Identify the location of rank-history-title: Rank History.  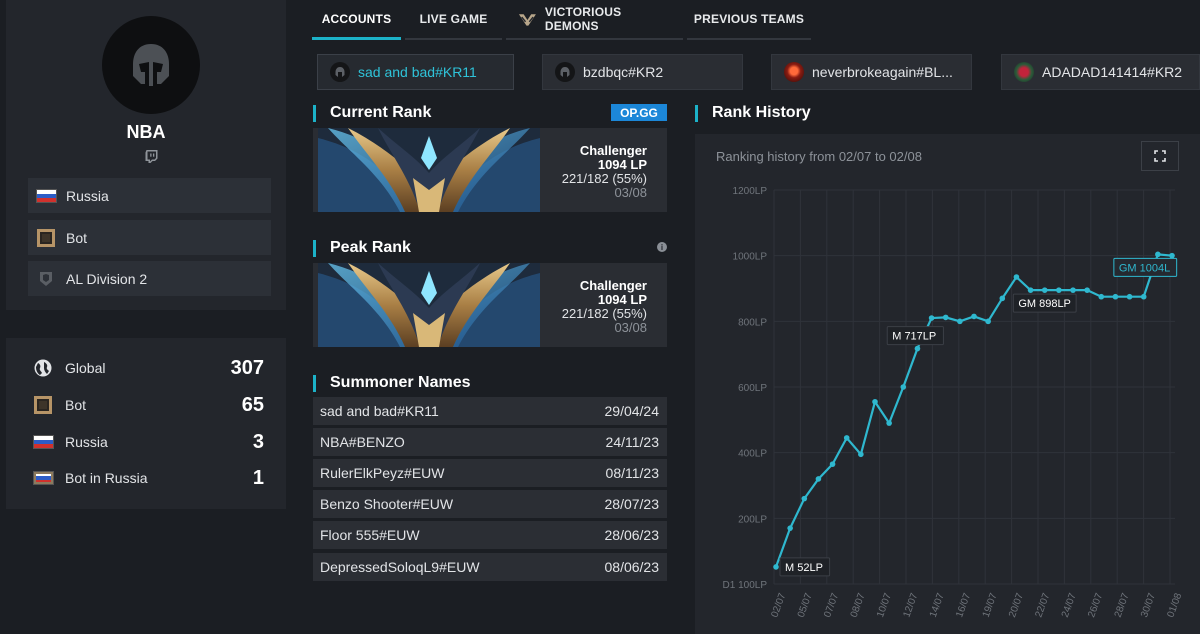
(753, 113).